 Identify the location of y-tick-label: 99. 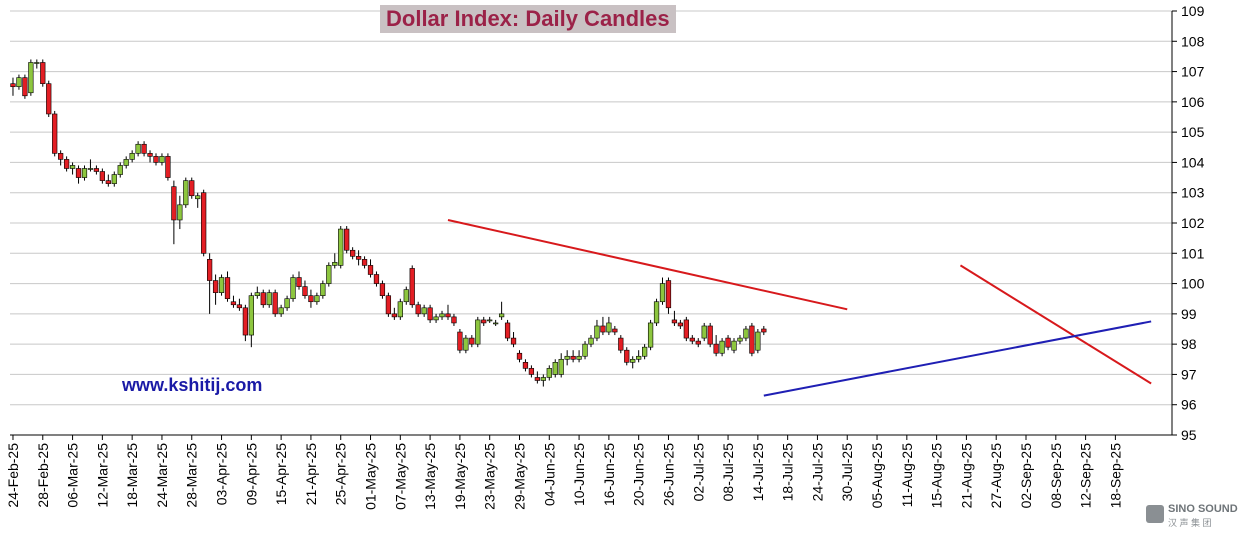
(1189, 314).